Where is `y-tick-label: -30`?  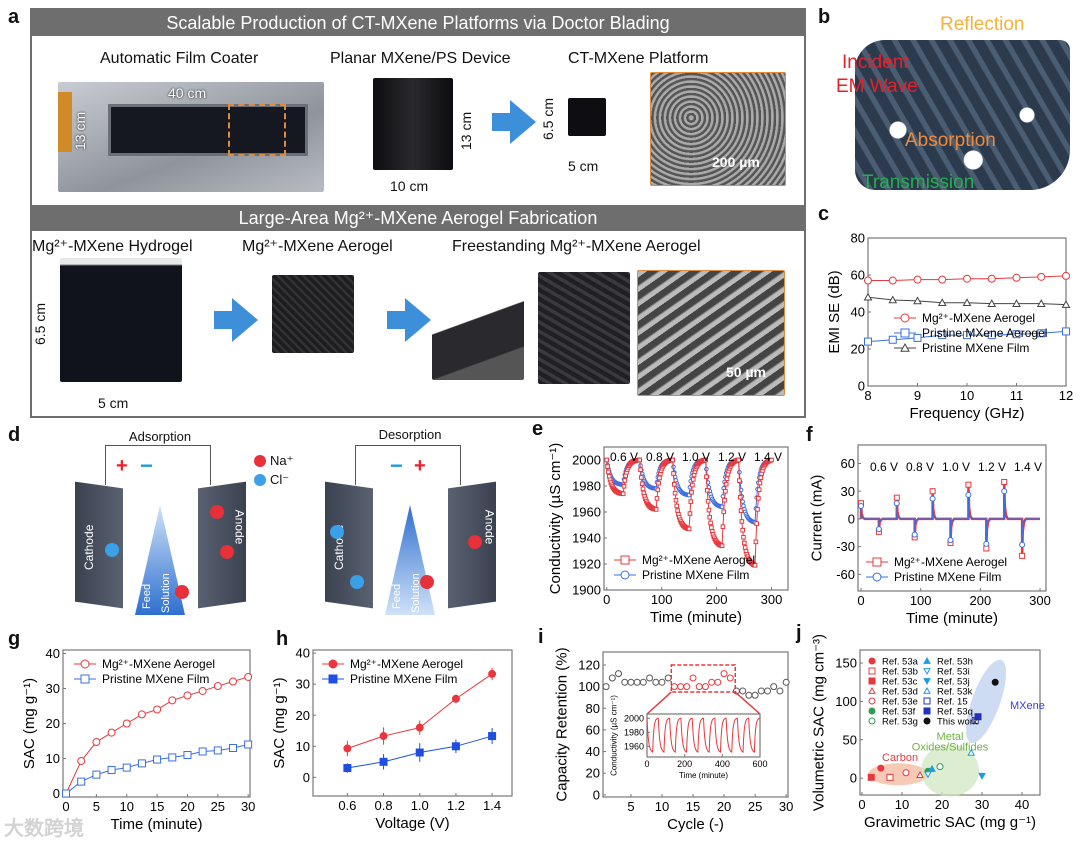
y-tick-label: -30 is located at coordinates (845, 546).